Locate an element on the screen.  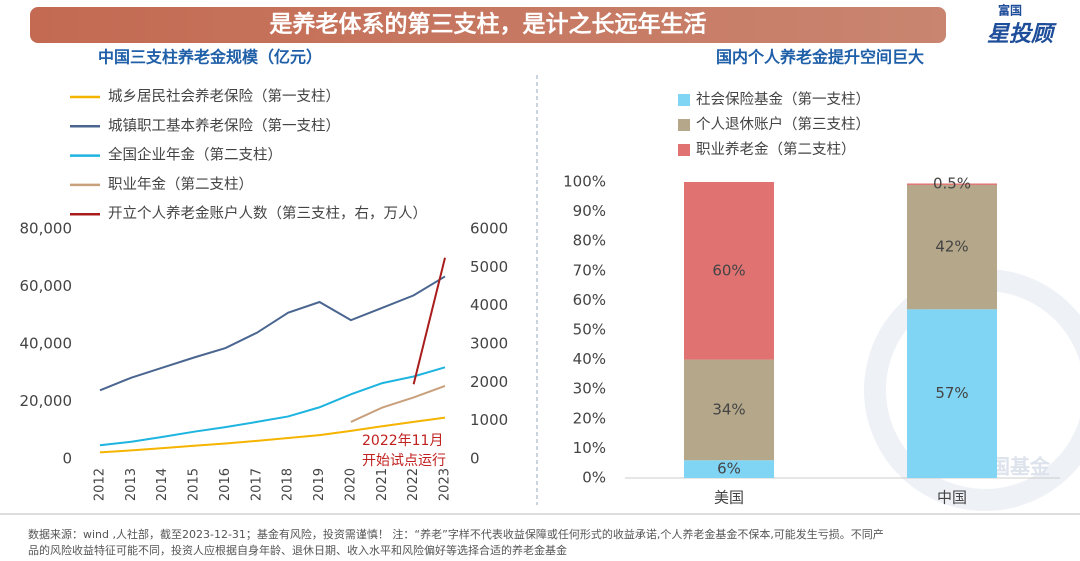
y-tick-label: 100% is located at coordinates (584, 182).